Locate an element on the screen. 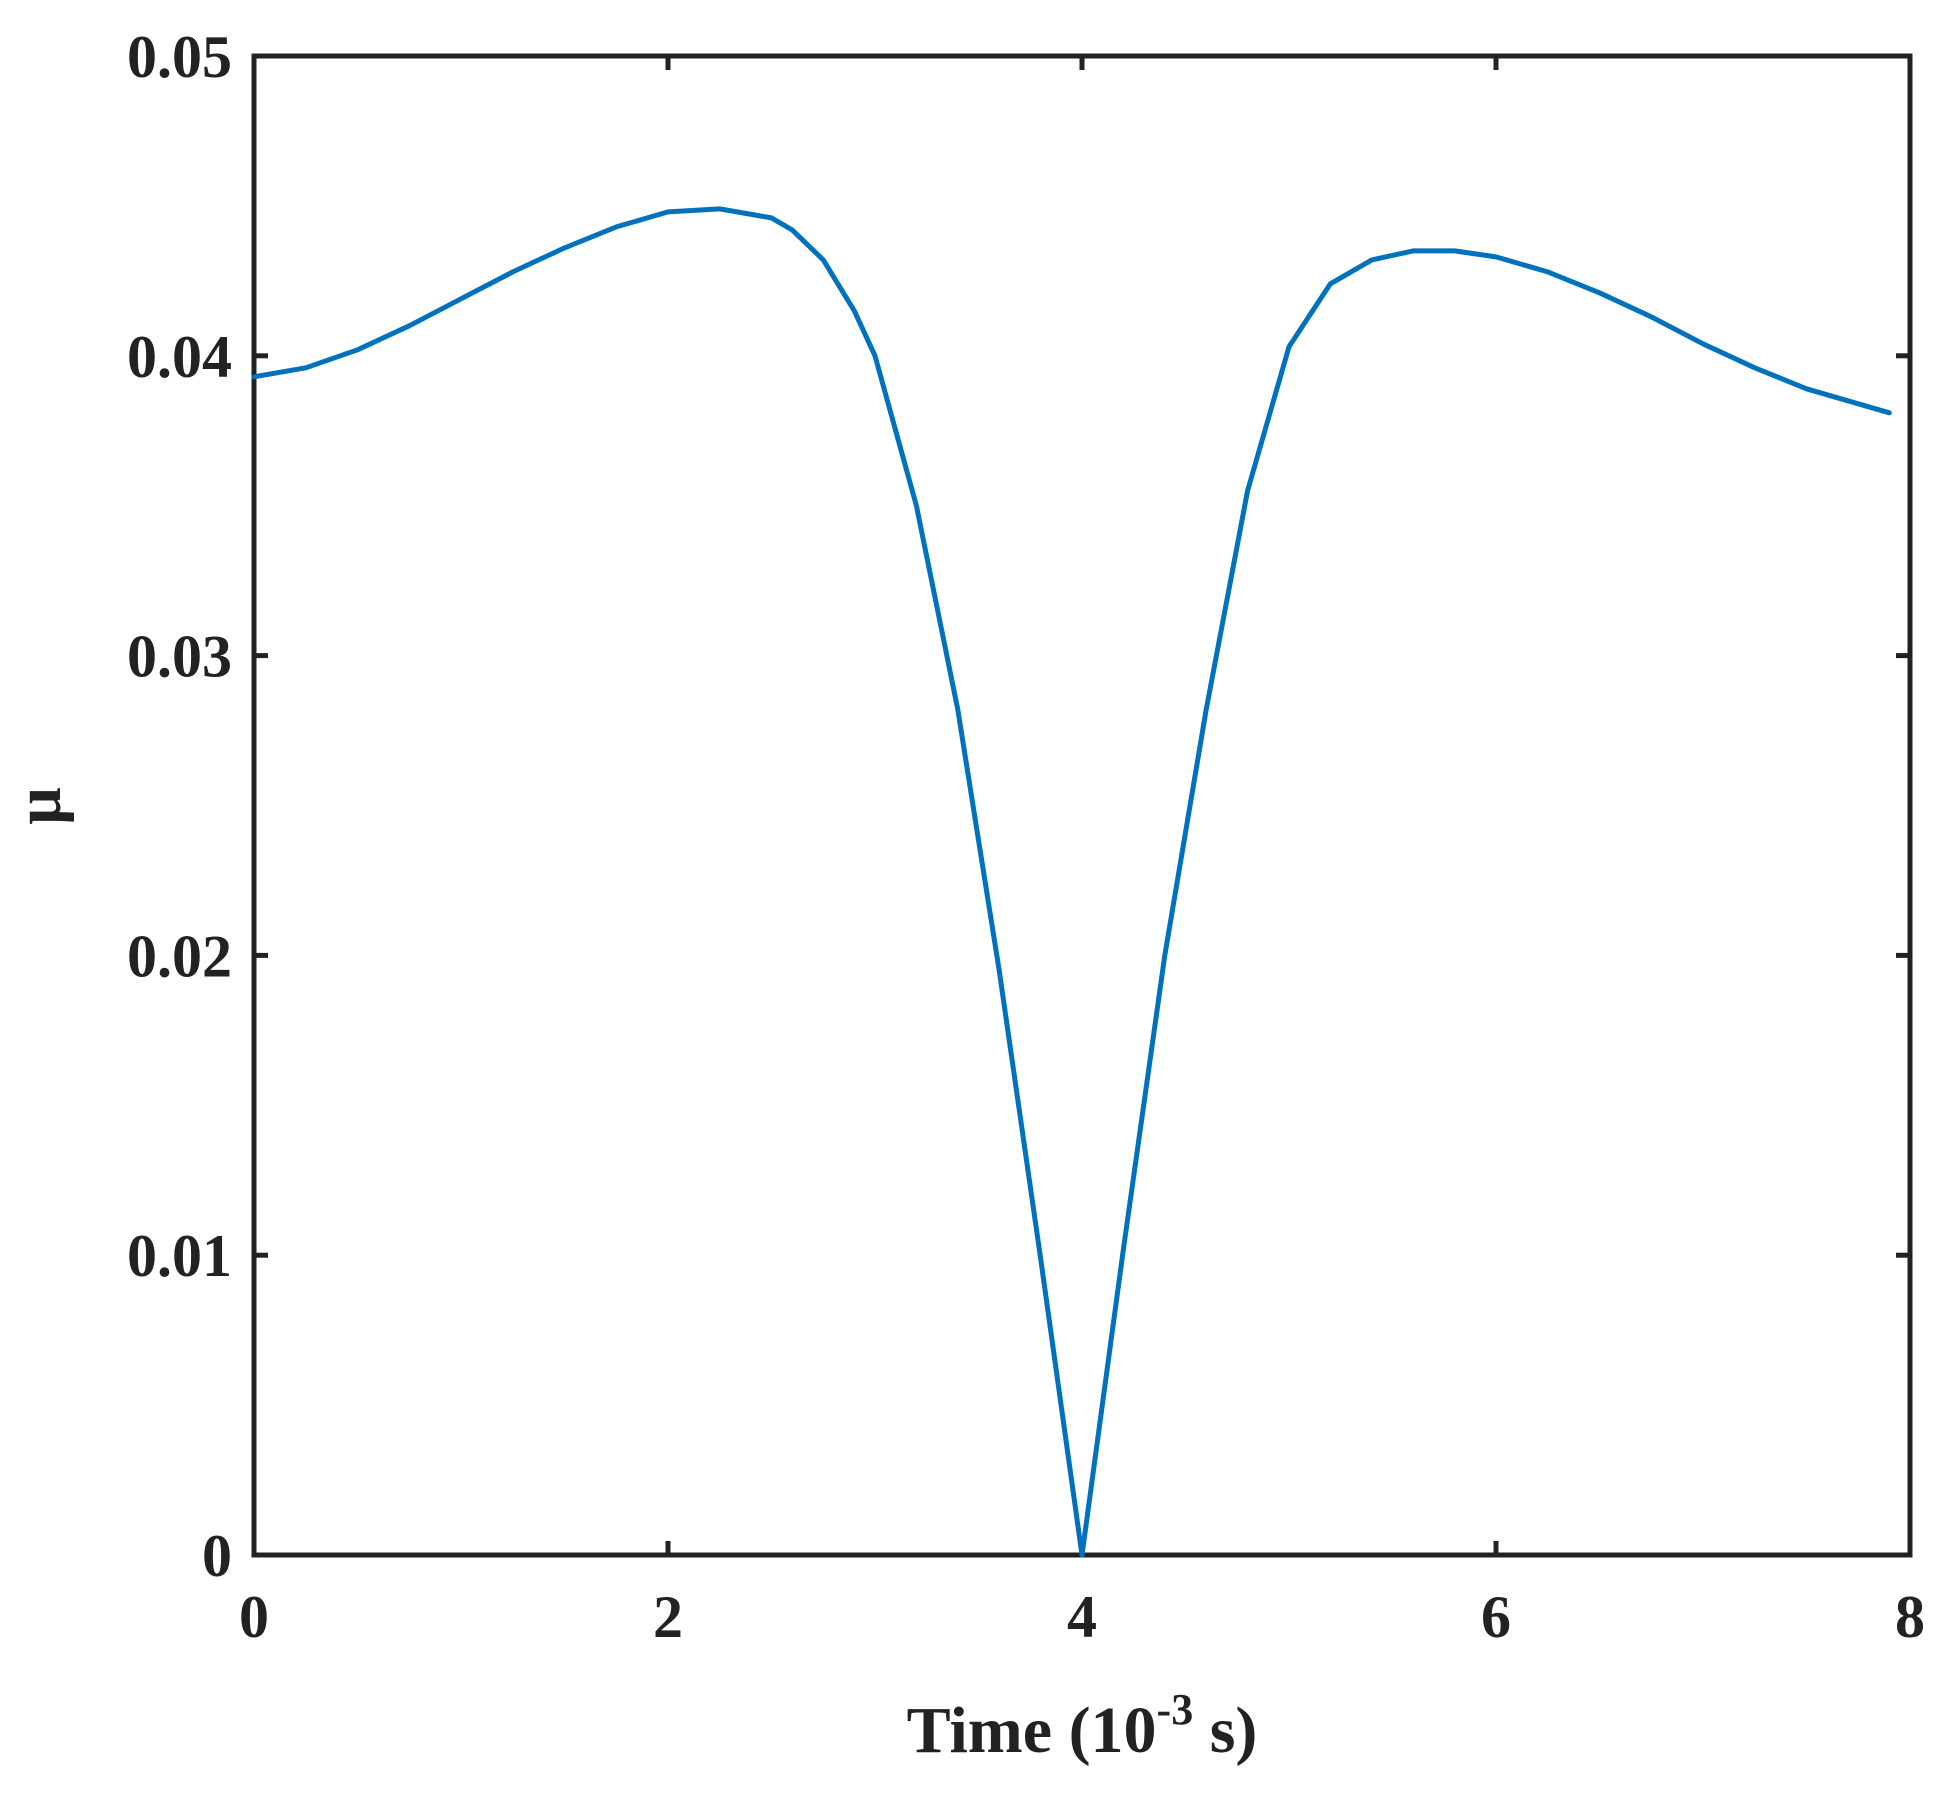 Image resolution: width=1949 pixels, height=1801 pixels. x-tick-label: 2 is located at coordinates (668, 1617).